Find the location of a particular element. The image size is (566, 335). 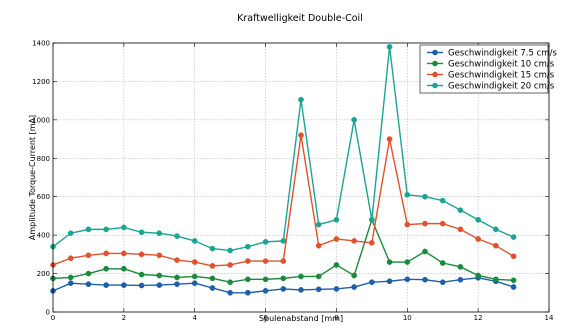

legend-label: Geschwindigkeit 20 cm/s is located at coordinates (501, 87).